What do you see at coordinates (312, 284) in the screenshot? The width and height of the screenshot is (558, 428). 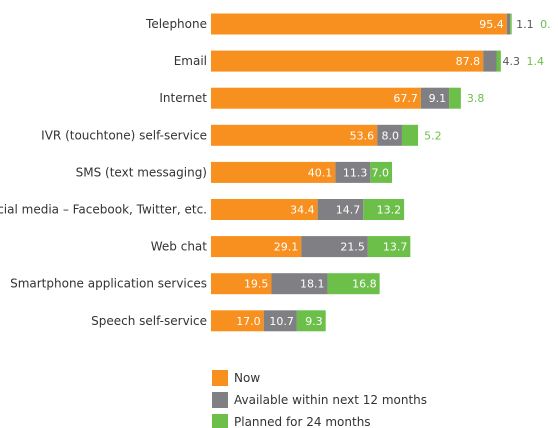 I see `data-label: 18.1` at bounding box center [312, 284].